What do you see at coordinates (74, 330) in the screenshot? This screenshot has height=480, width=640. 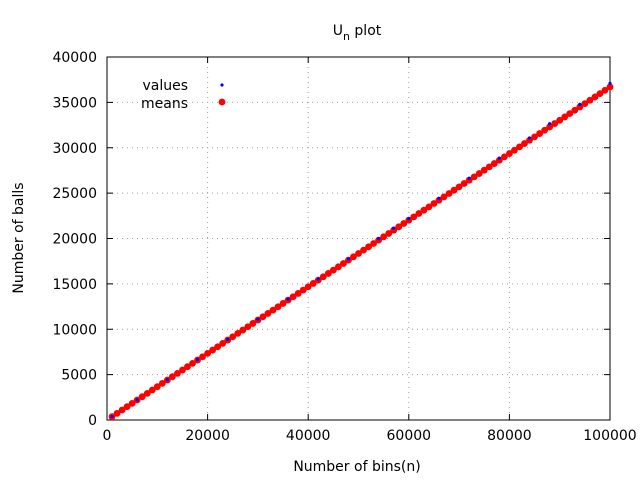 I see `y-tick-label: 10000` at bounding box center [74, 330].